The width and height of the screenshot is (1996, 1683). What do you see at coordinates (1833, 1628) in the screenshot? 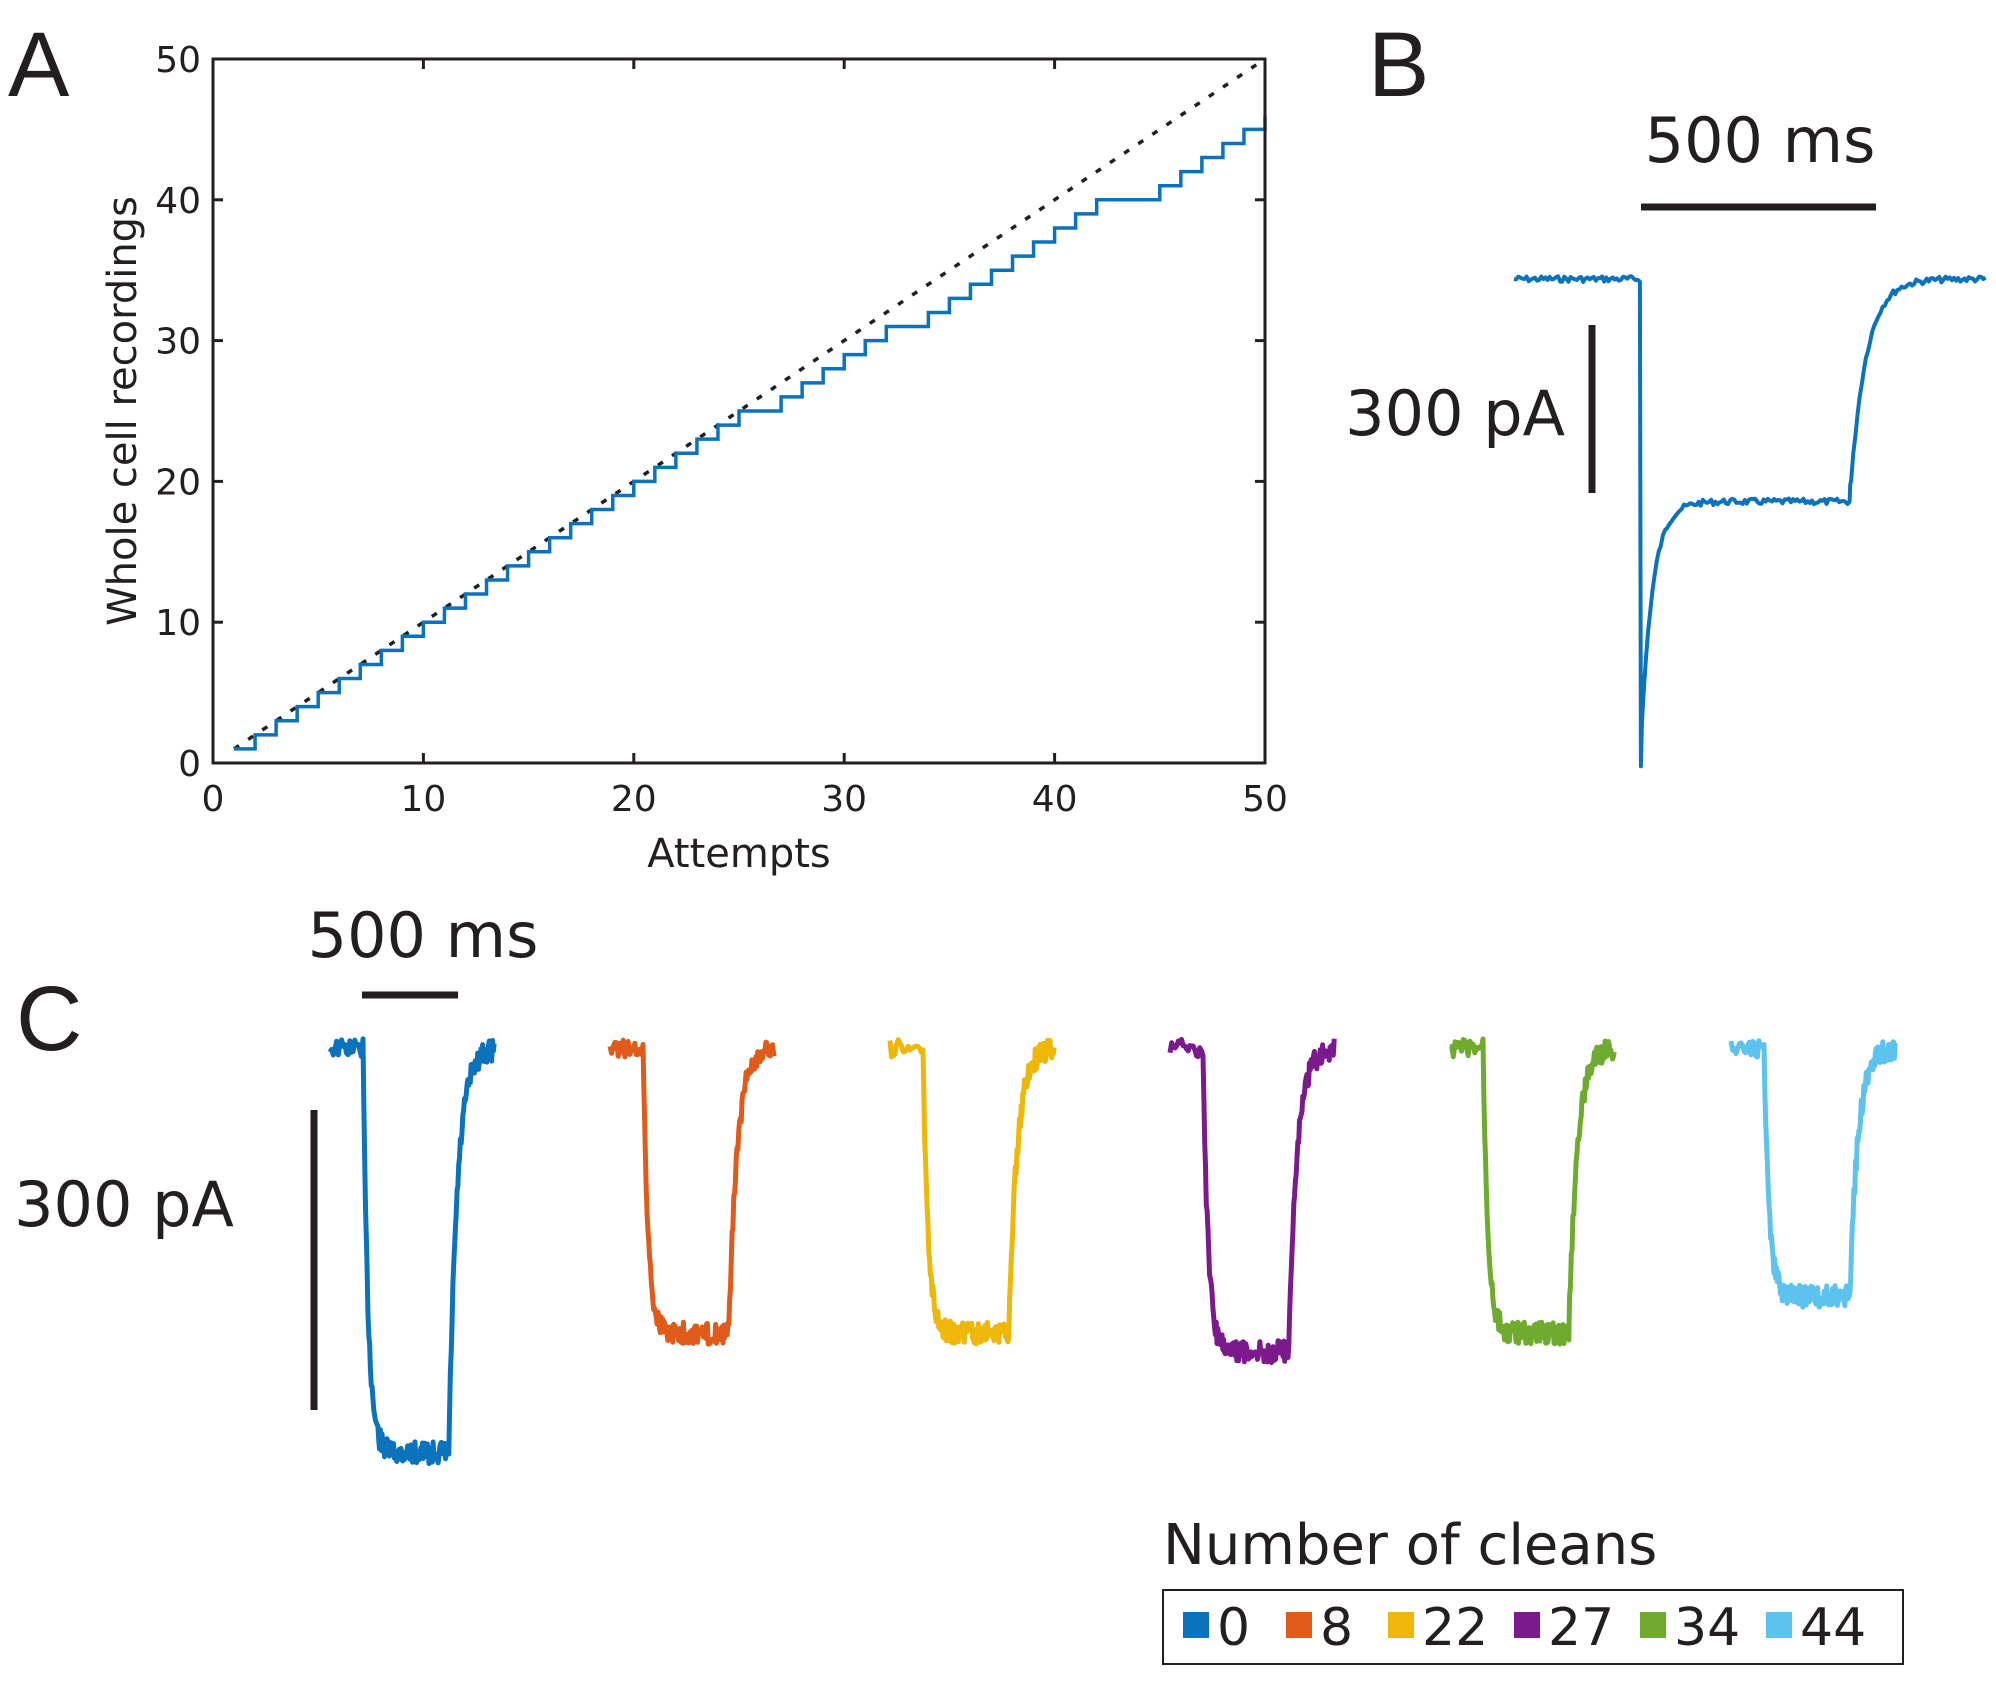
I see `legend-label-44: 44` at bounding box center [1833, 1628].